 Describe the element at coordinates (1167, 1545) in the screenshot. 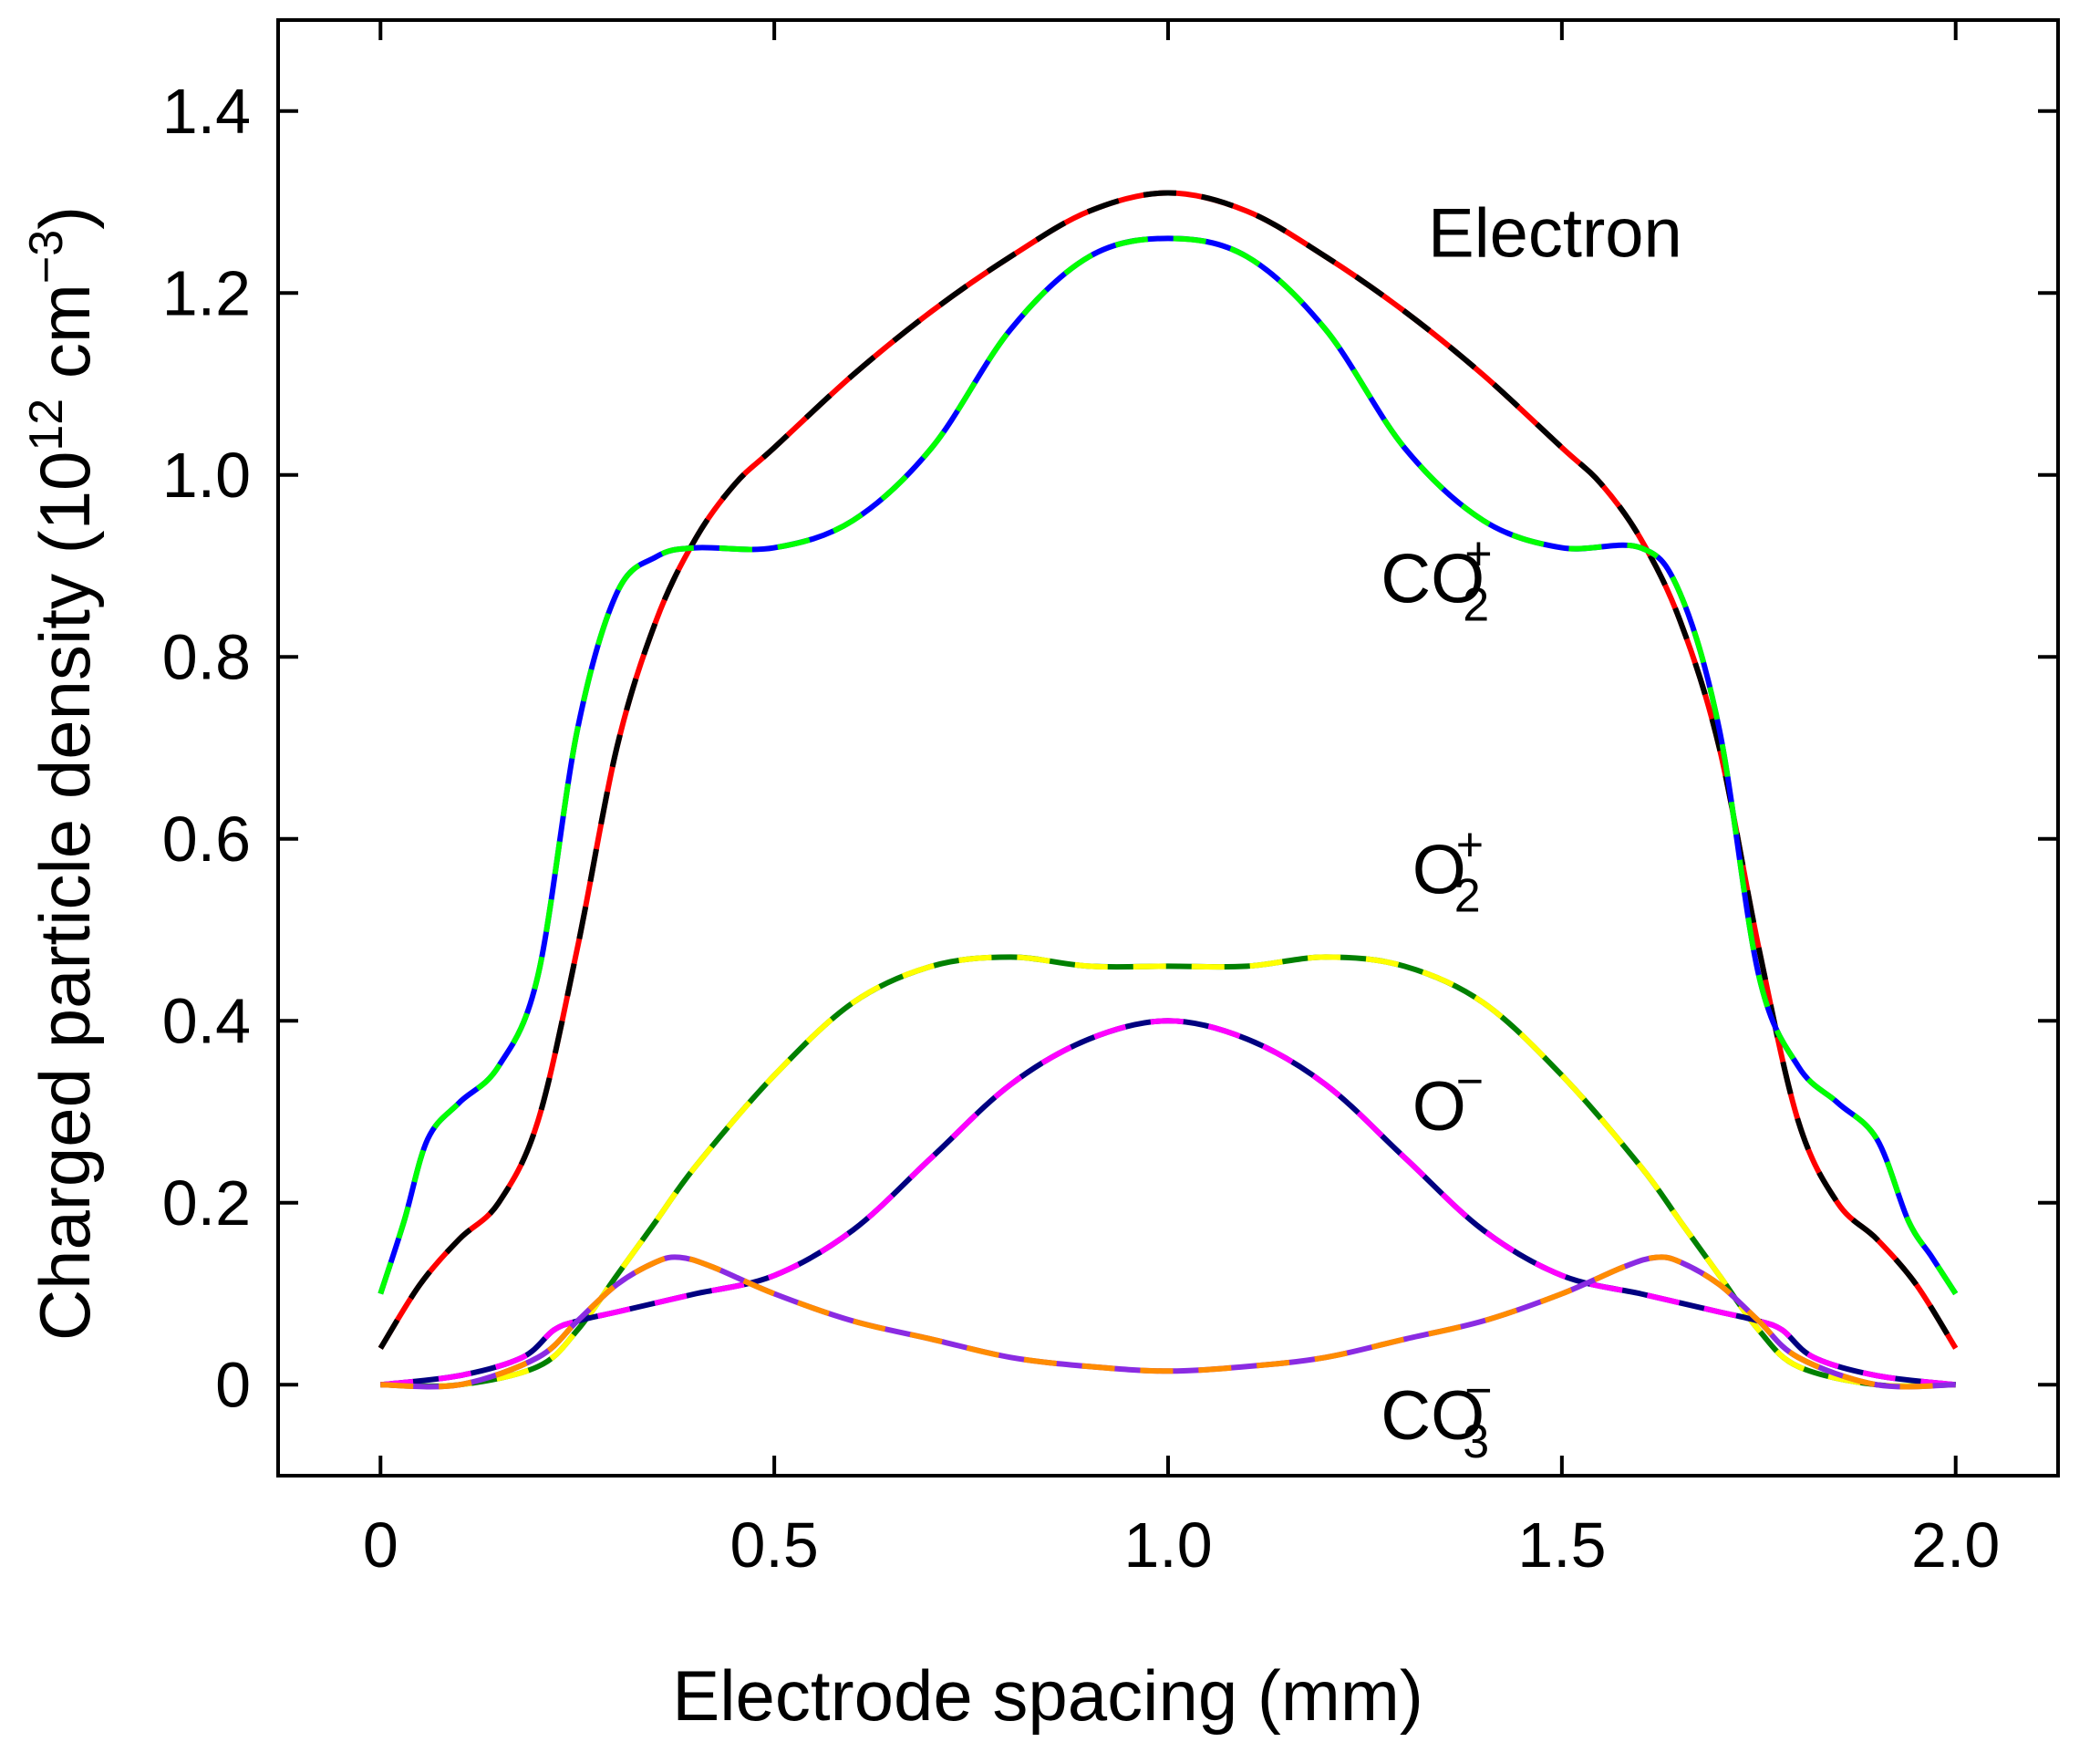

I see `x-tick-label: 1.0` at that location.